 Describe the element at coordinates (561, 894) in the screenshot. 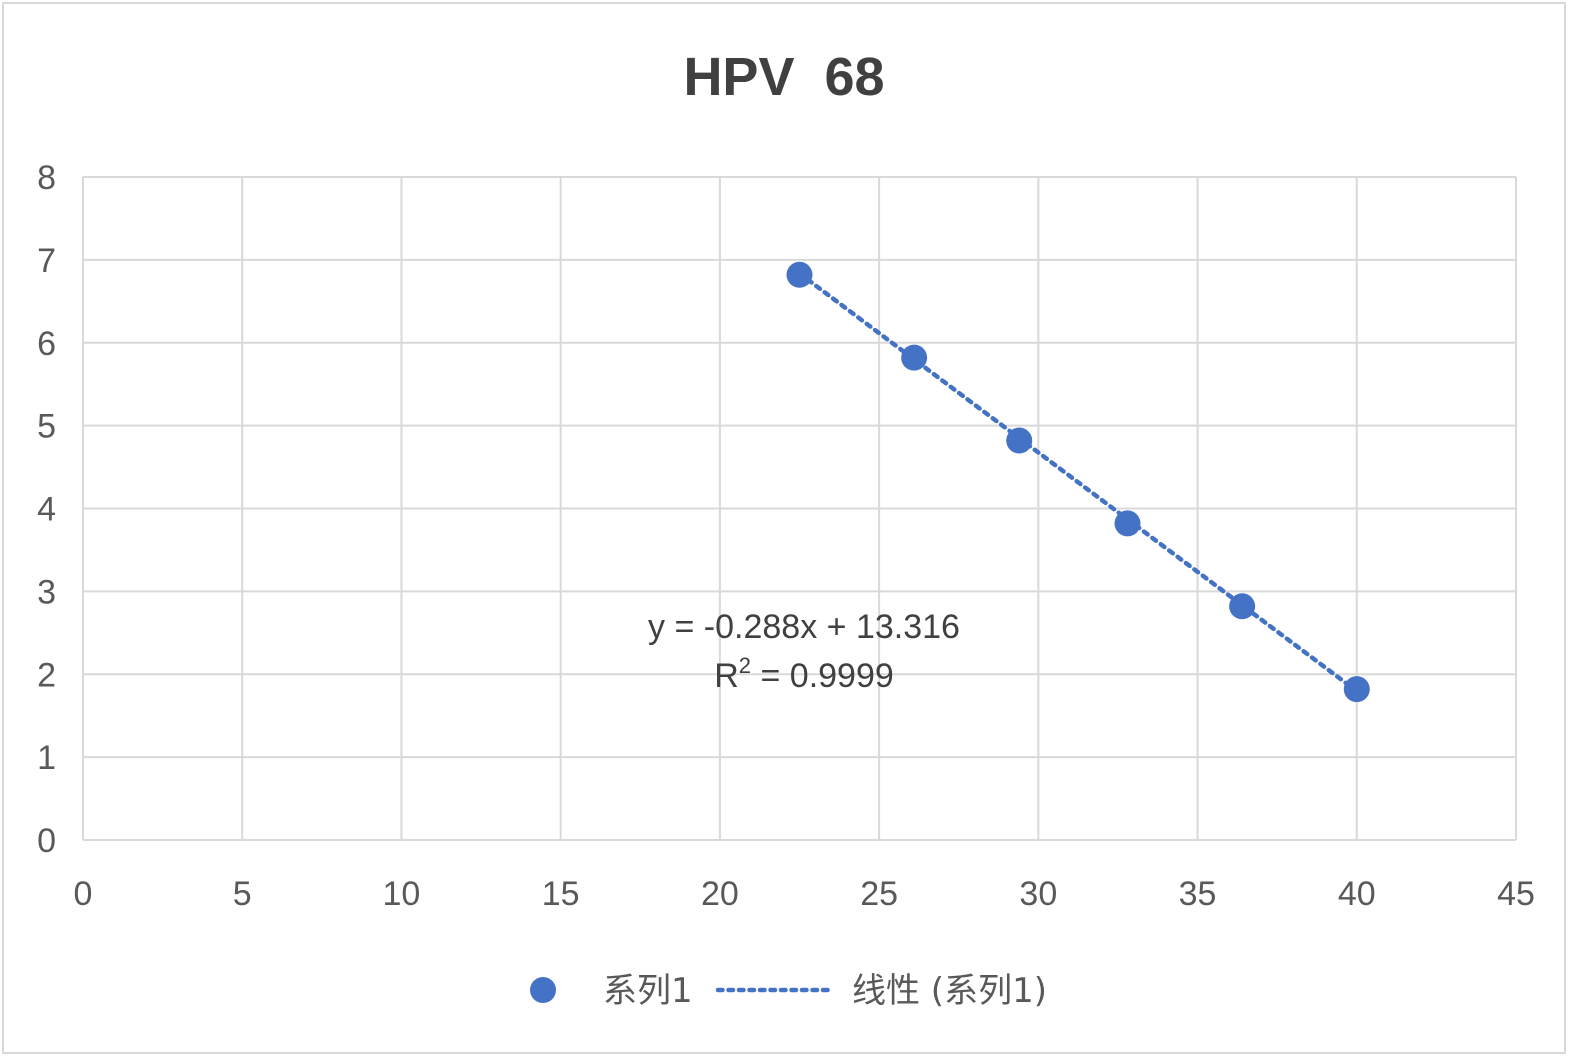

I see `x-tick-label: 15` at that location.